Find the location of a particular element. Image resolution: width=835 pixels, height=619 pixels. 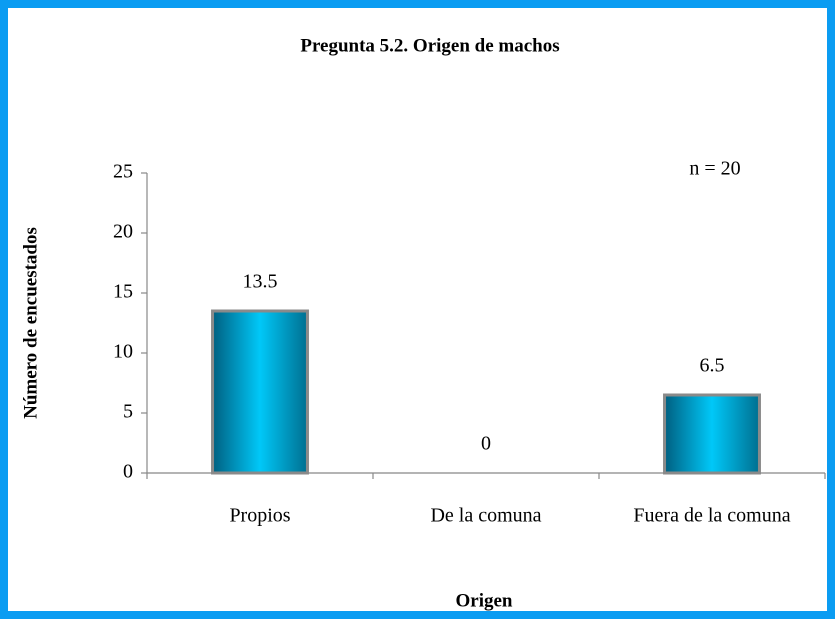

annotation: n = 20 is located at coordinates (714, 169).